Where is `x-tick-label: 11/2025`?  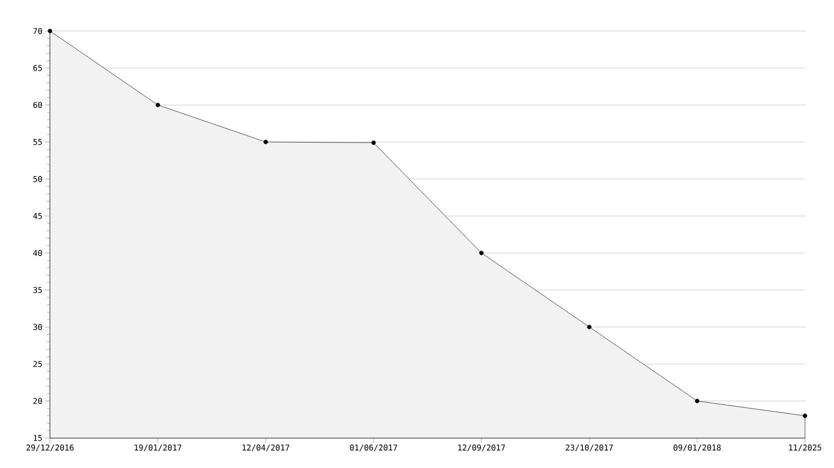
x-tick-label: 11/2025 is located at coordinates (805, 448).